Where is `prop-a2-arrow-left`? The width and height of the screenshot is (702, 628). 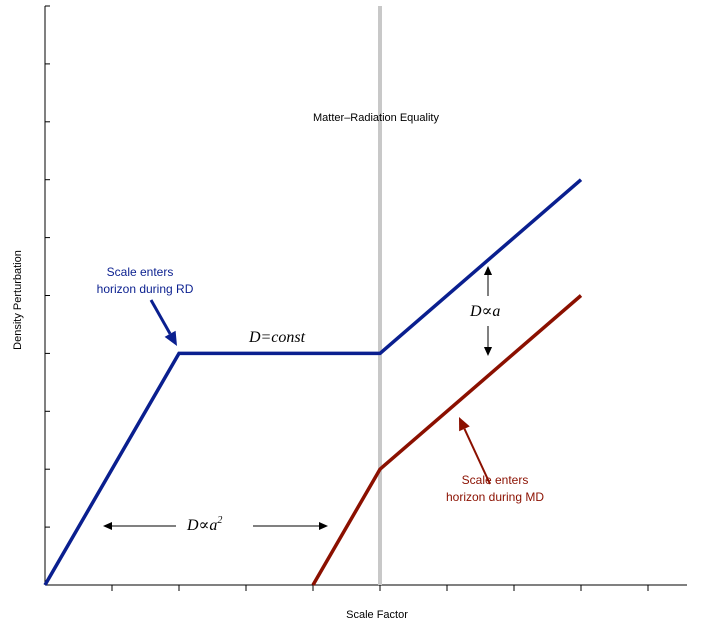 prop-a2-arrow-left is located at coordinates (139, 526).